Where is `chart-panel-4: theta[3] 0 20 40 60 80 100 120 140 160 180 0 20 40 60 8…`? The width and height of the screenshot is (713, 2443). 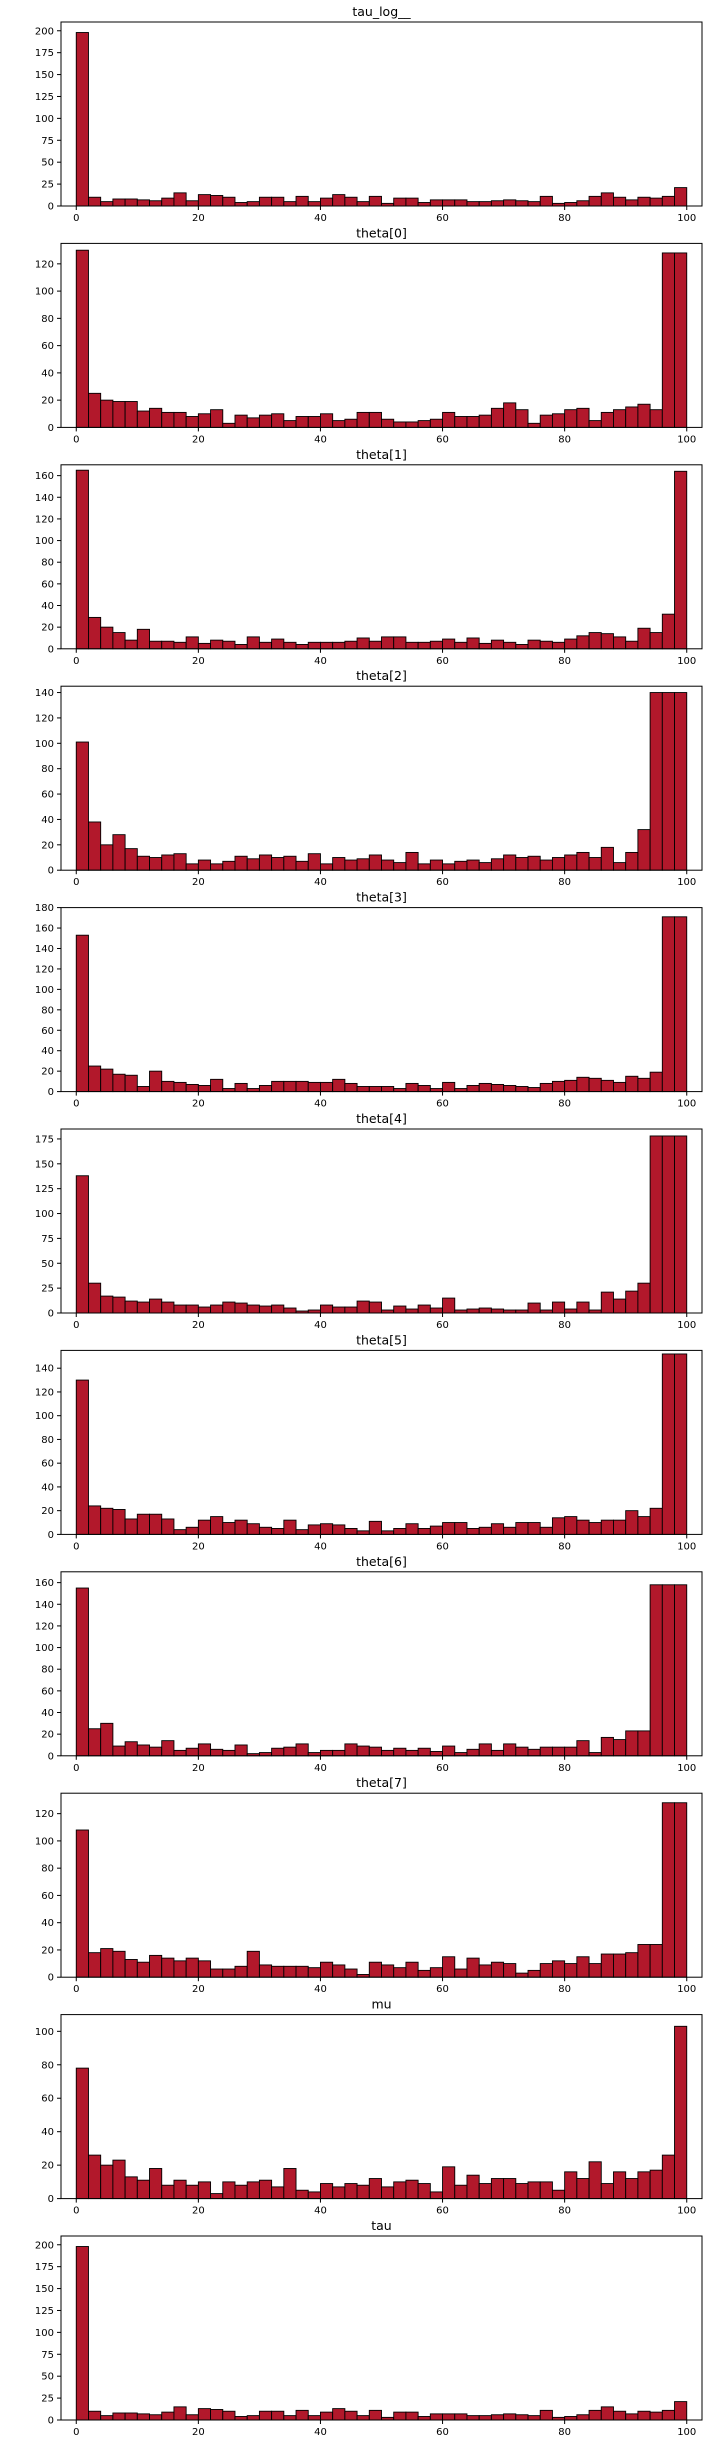 chart-panel-4: theta[3] 0 20 40 60 80 100 120 140 160 180 0 20 40 60 8… is located at coordinates (369, 1000).